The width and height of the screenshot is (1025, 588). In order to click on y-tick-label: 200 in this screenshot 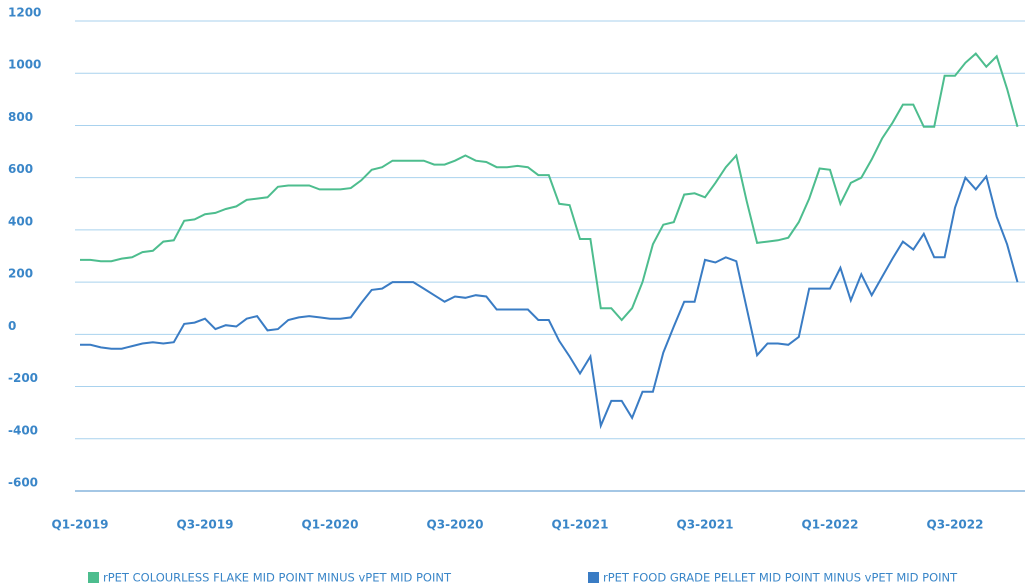, I will do `click(20, 274)`.